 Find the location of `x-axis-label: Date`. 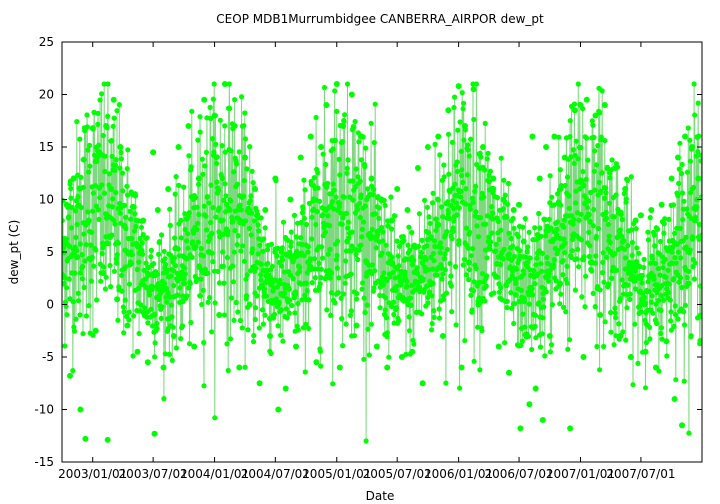

x-axis-label: Date is located at coordinates (380, 496).